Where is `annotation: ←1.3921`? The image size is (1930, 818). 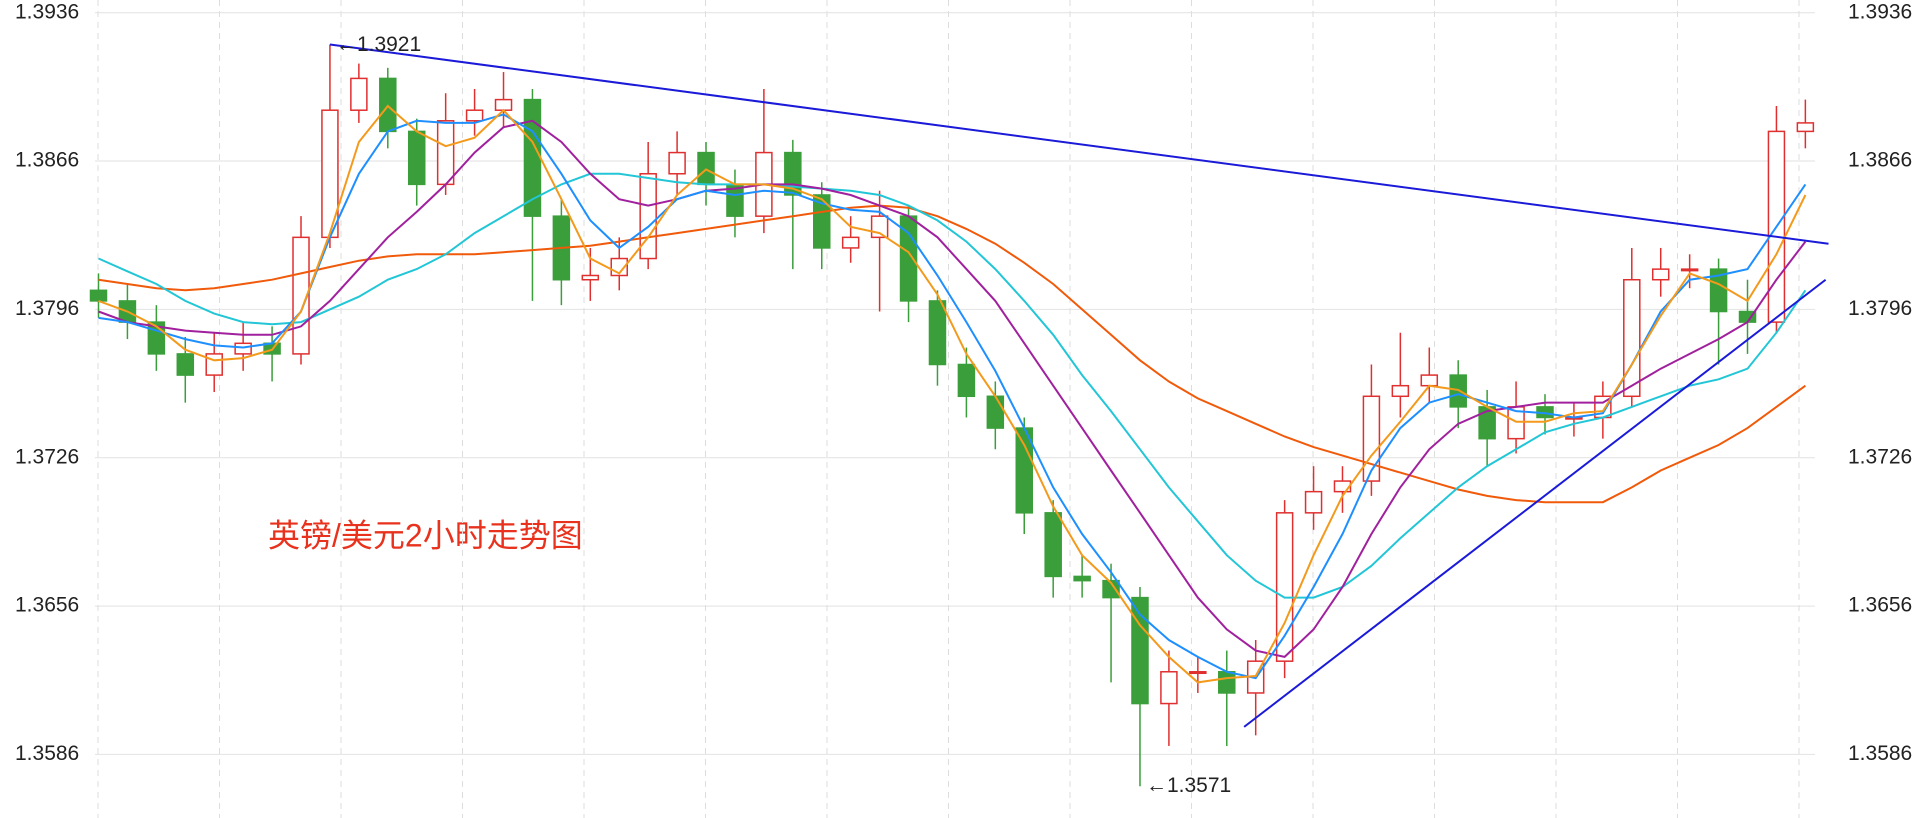 annotation: ←1.3921 is located at coordinates (378, 44).